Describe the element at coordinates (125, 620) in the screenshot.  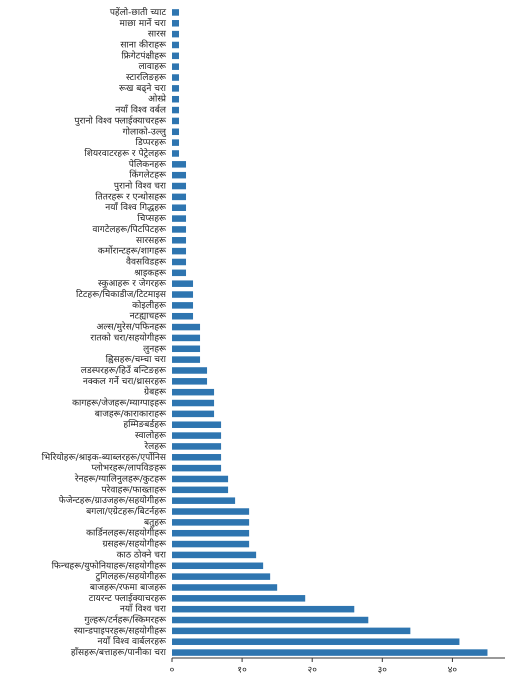
I see `y-tick-label: गुल्हरू/टर्नहरू/स्किमरहरू` at that location.